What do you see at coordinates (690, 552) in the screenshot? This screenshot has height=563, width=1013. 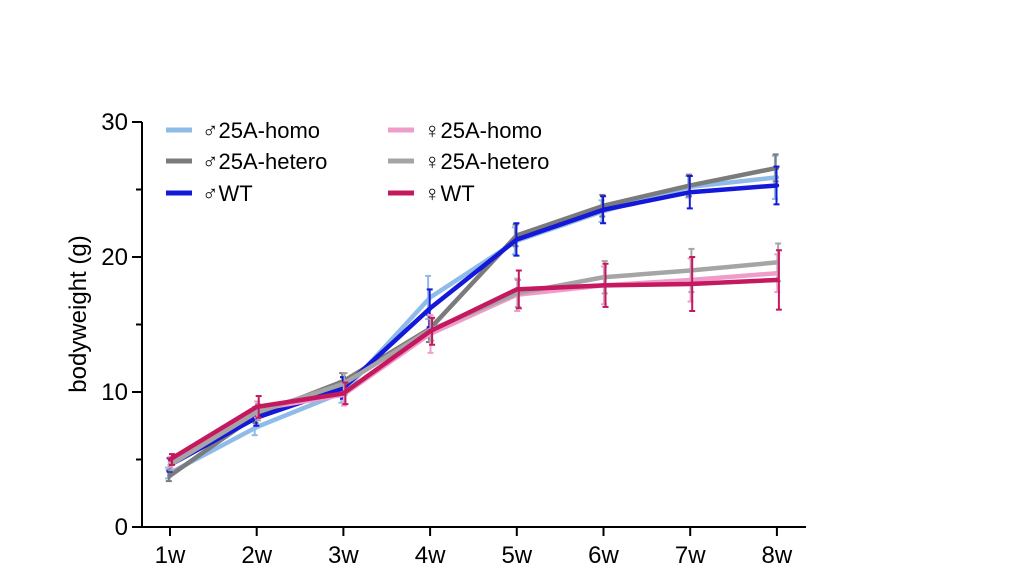 I see `x-tick-label: 7w` at bounding box center [690, 552].